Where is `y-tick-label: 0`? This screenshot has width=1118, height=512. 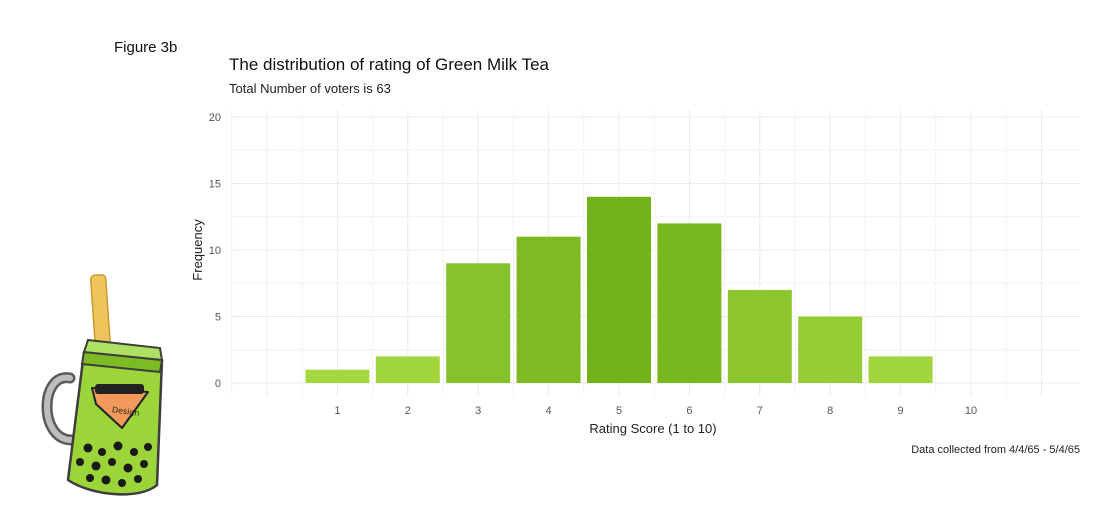
y-tick-label: 0 is located at coordinates (218, 384).